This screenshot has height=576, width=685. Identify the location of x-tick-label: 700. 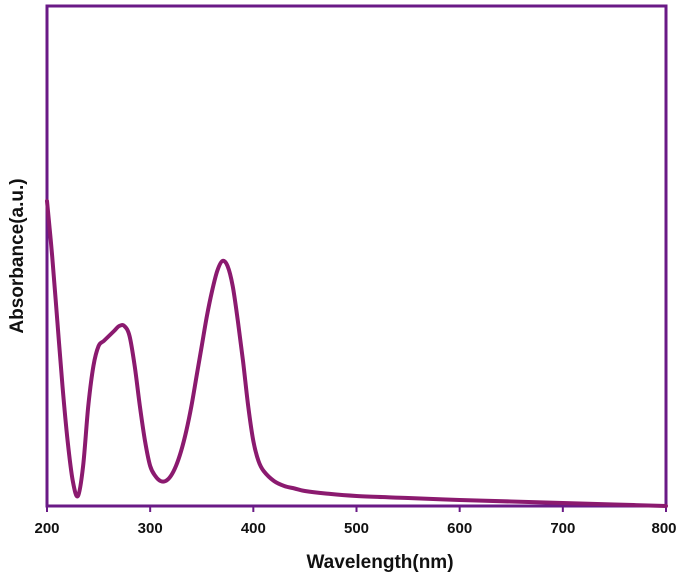
(562, 528).